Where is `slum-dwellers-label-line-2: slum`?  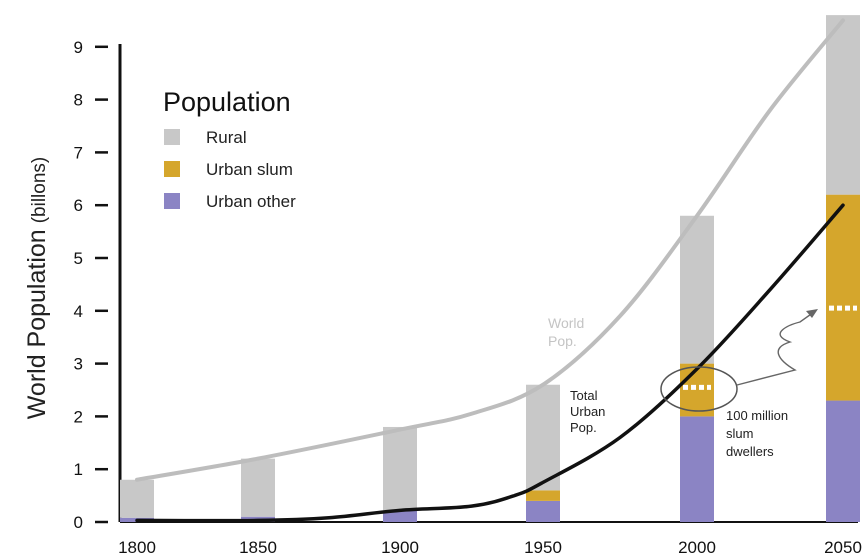
slum-dwellers-label-line-2: slum is located at coordinates (739, 433).